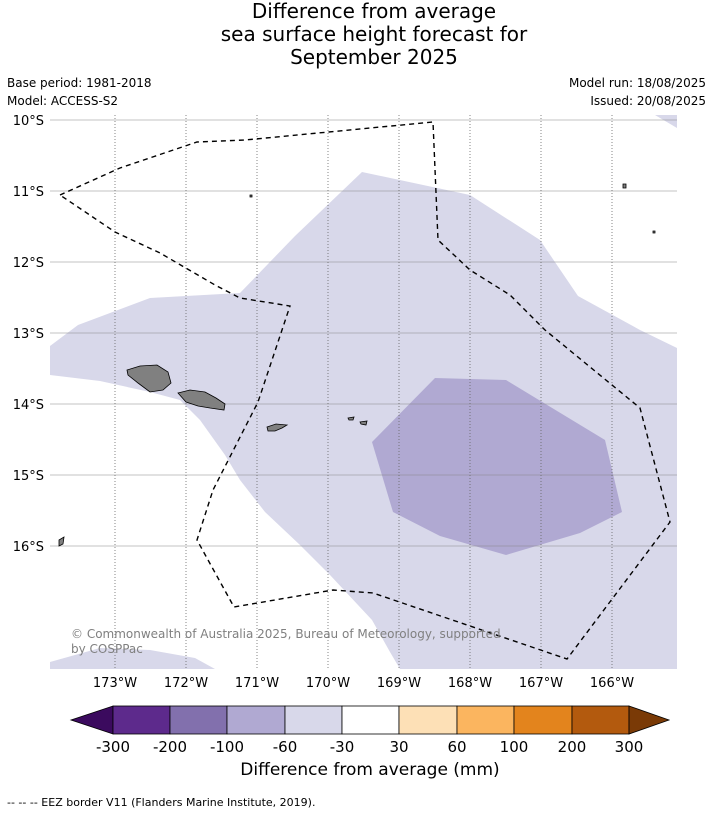 Image resolution: width=713 pixels, height=816 pixels. I want to click on latitude-labels: 10°S 11°S 12°S 13°S 14°S 15°S 16°S, so click(28, 334).